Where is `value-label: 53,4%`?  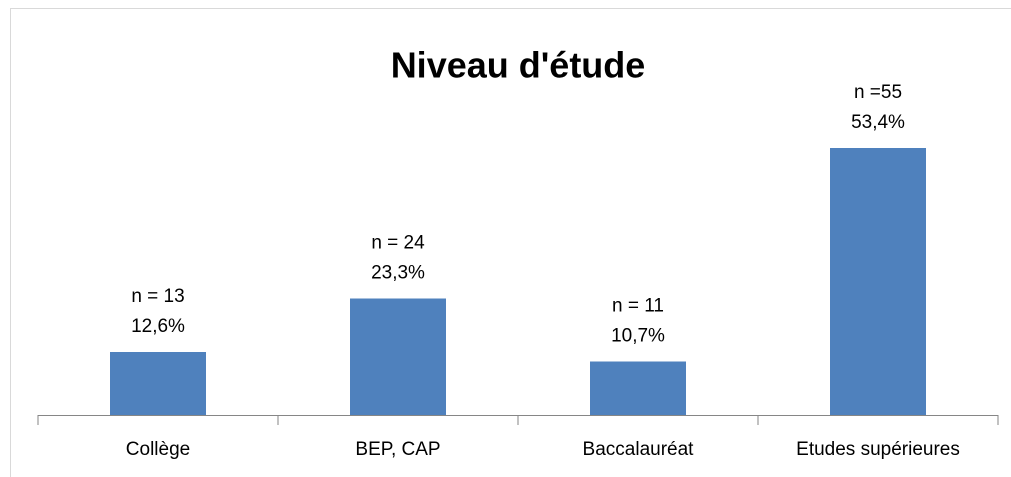
value-label: 53,4% is located at coordinates (878, 122).